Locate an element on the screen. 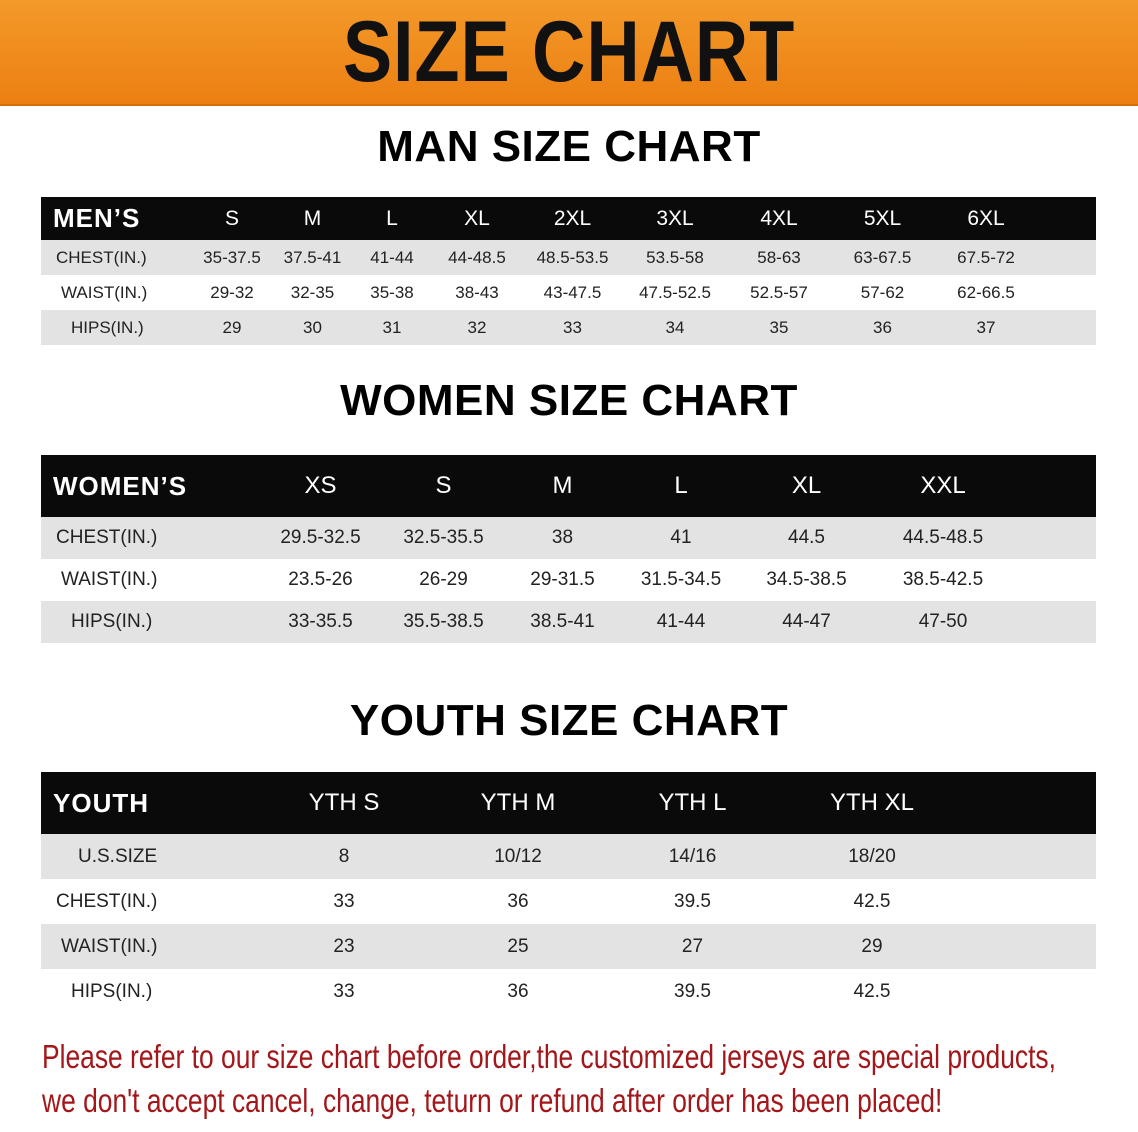 This screenshot has height=1132, width=1138. measurement-cell: 31 is located at coordinates (392, 327).